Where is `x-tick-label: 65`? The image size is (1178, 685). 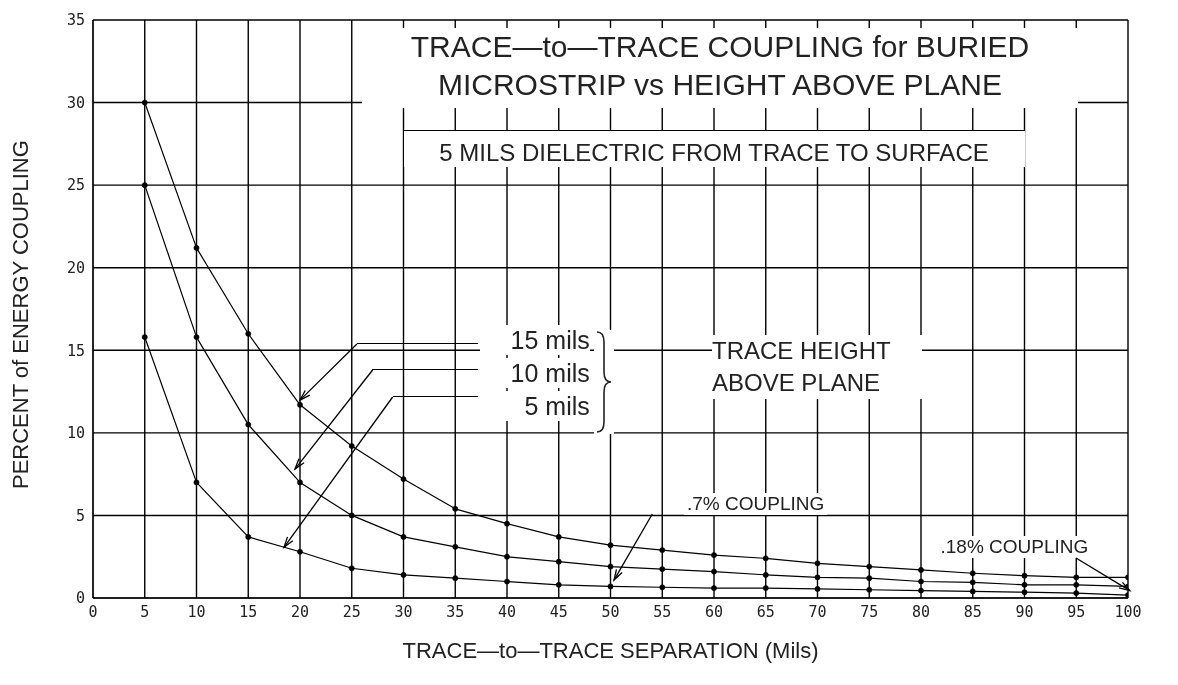
x-tick-label: 65 is located at coordinates (765, 611).